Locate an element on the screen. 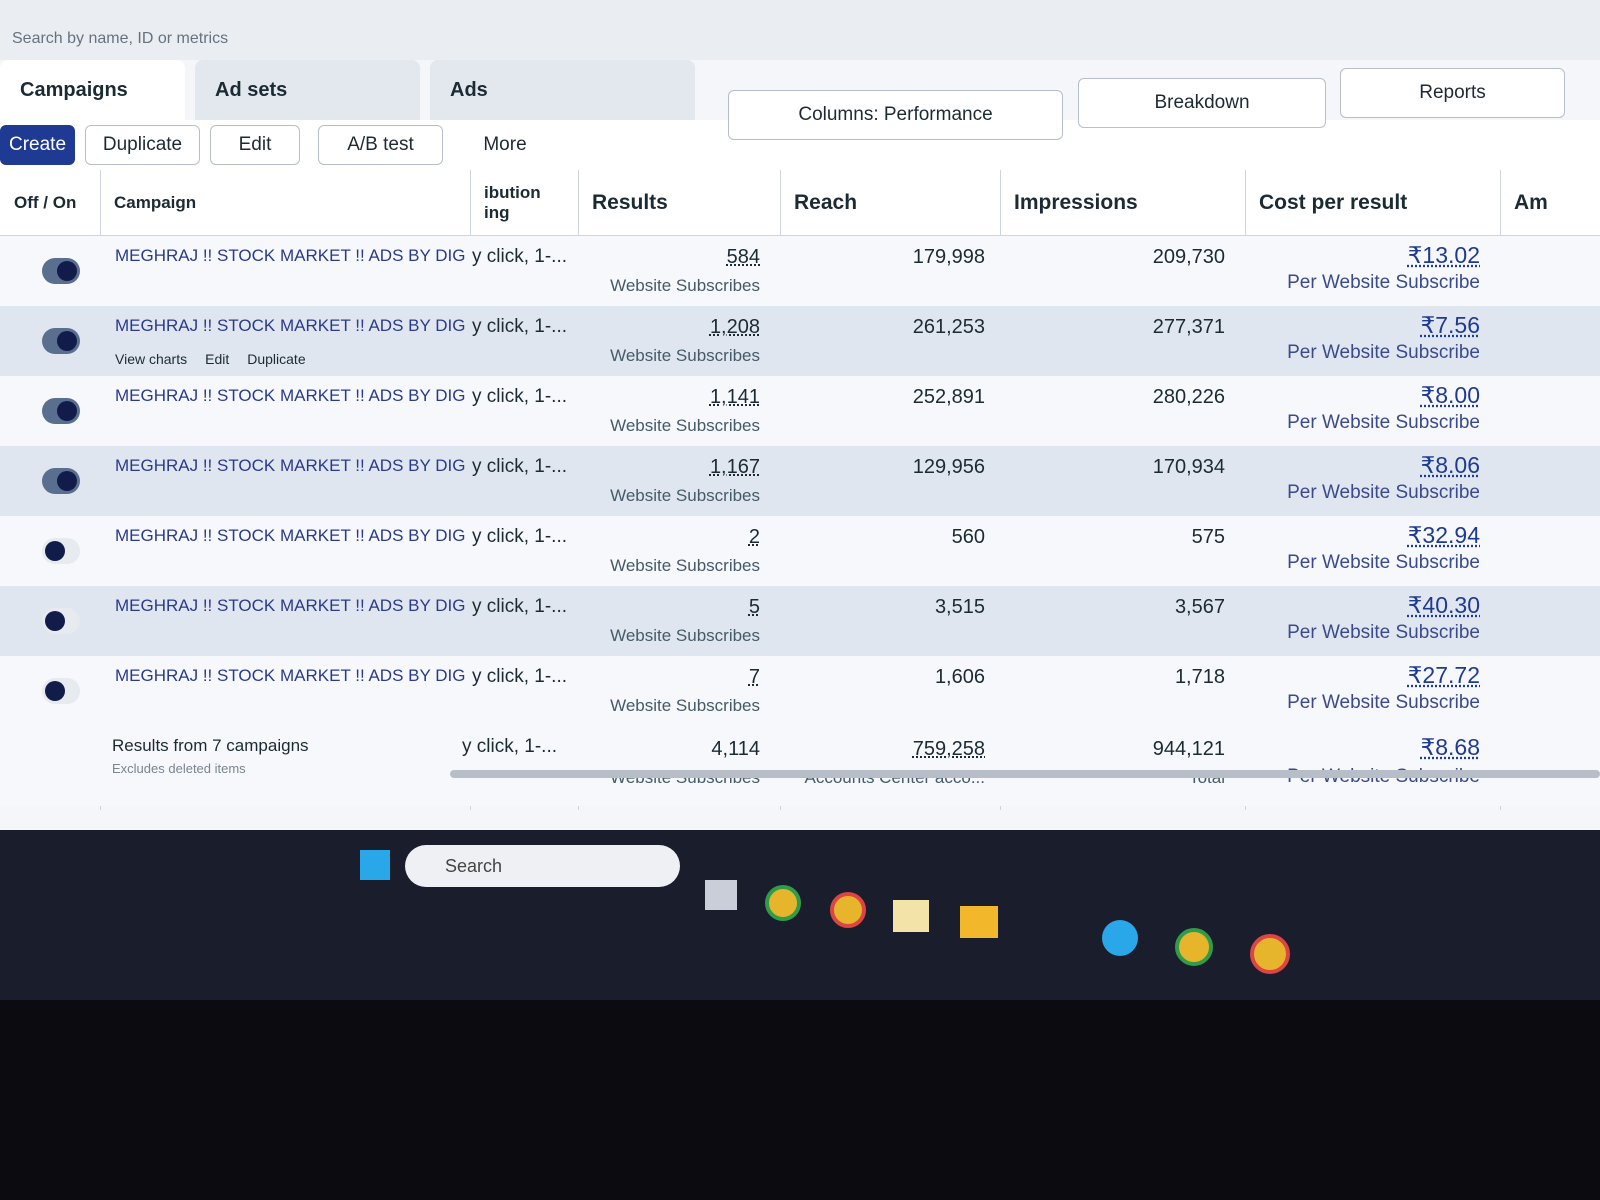  reach-value: 129,956 is located at coordinates (948, 467).